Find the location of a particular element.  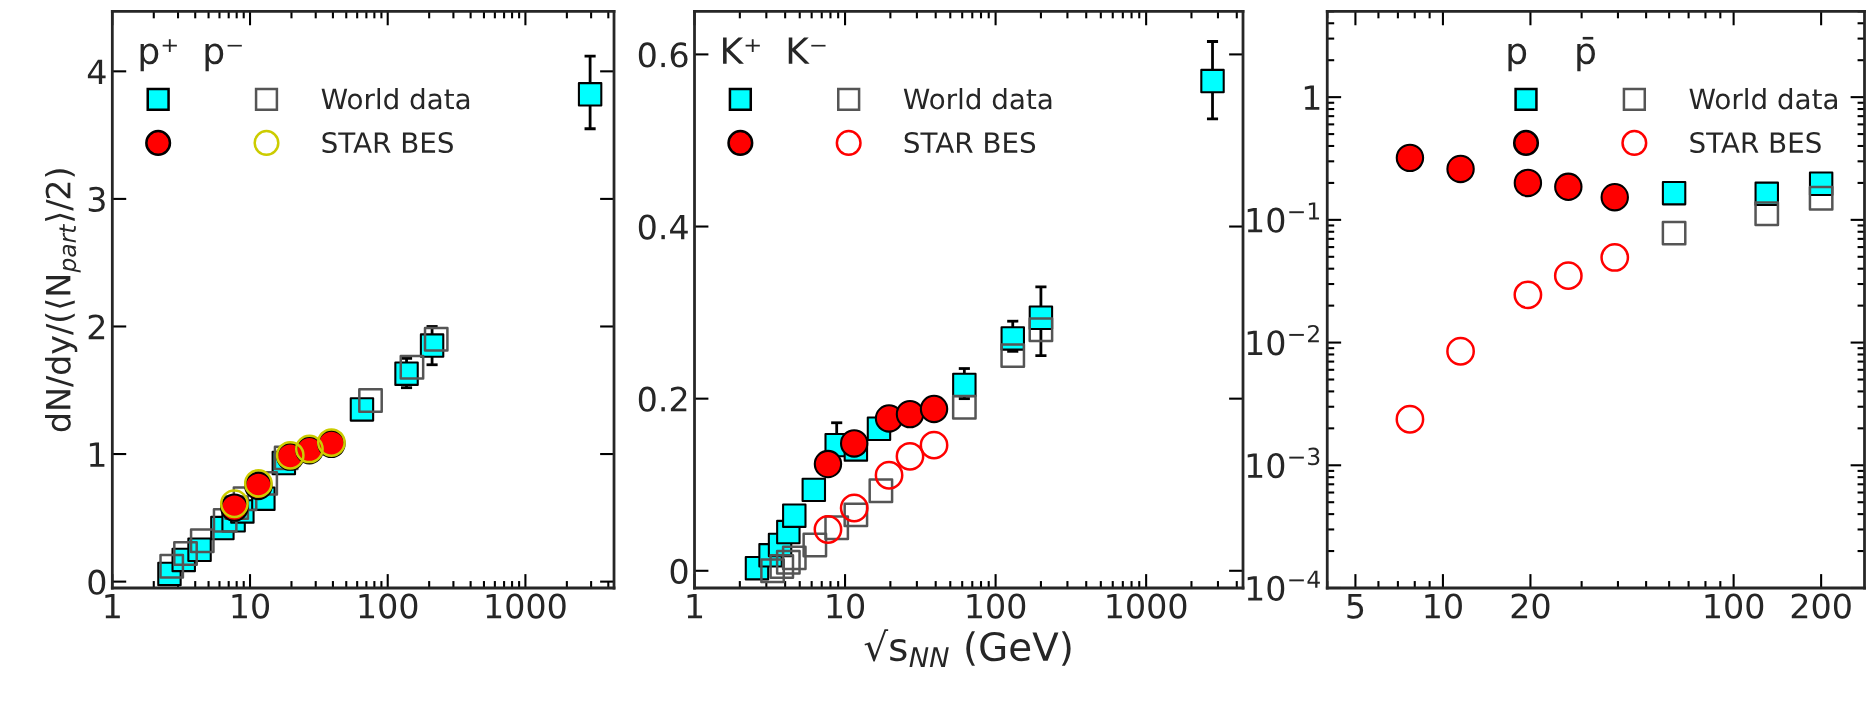

y-tick-label: 0.6 is located at coordinates (663, 55).